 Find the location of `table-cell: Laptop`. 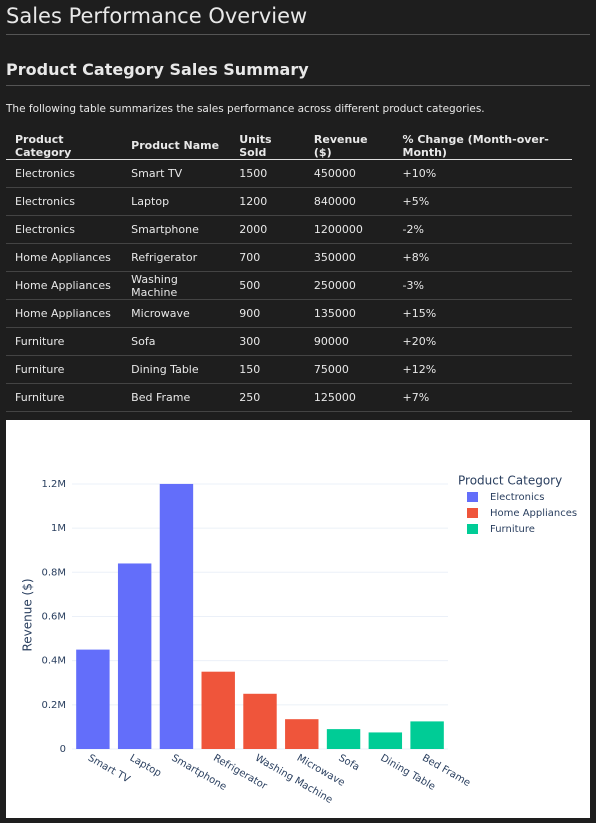

table-cell: Laptop is located at coordinates (176, 201).